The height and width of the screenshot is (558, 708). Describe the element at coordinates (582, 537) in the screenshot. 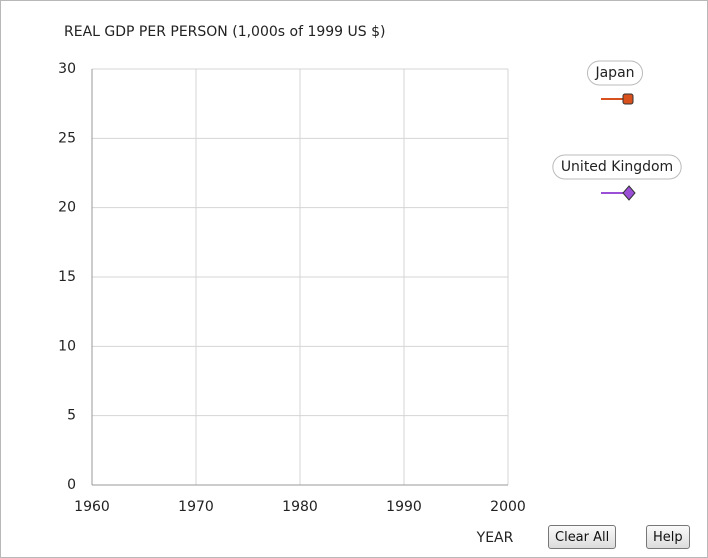

I see `clear-all-button: Clear All` at that location.